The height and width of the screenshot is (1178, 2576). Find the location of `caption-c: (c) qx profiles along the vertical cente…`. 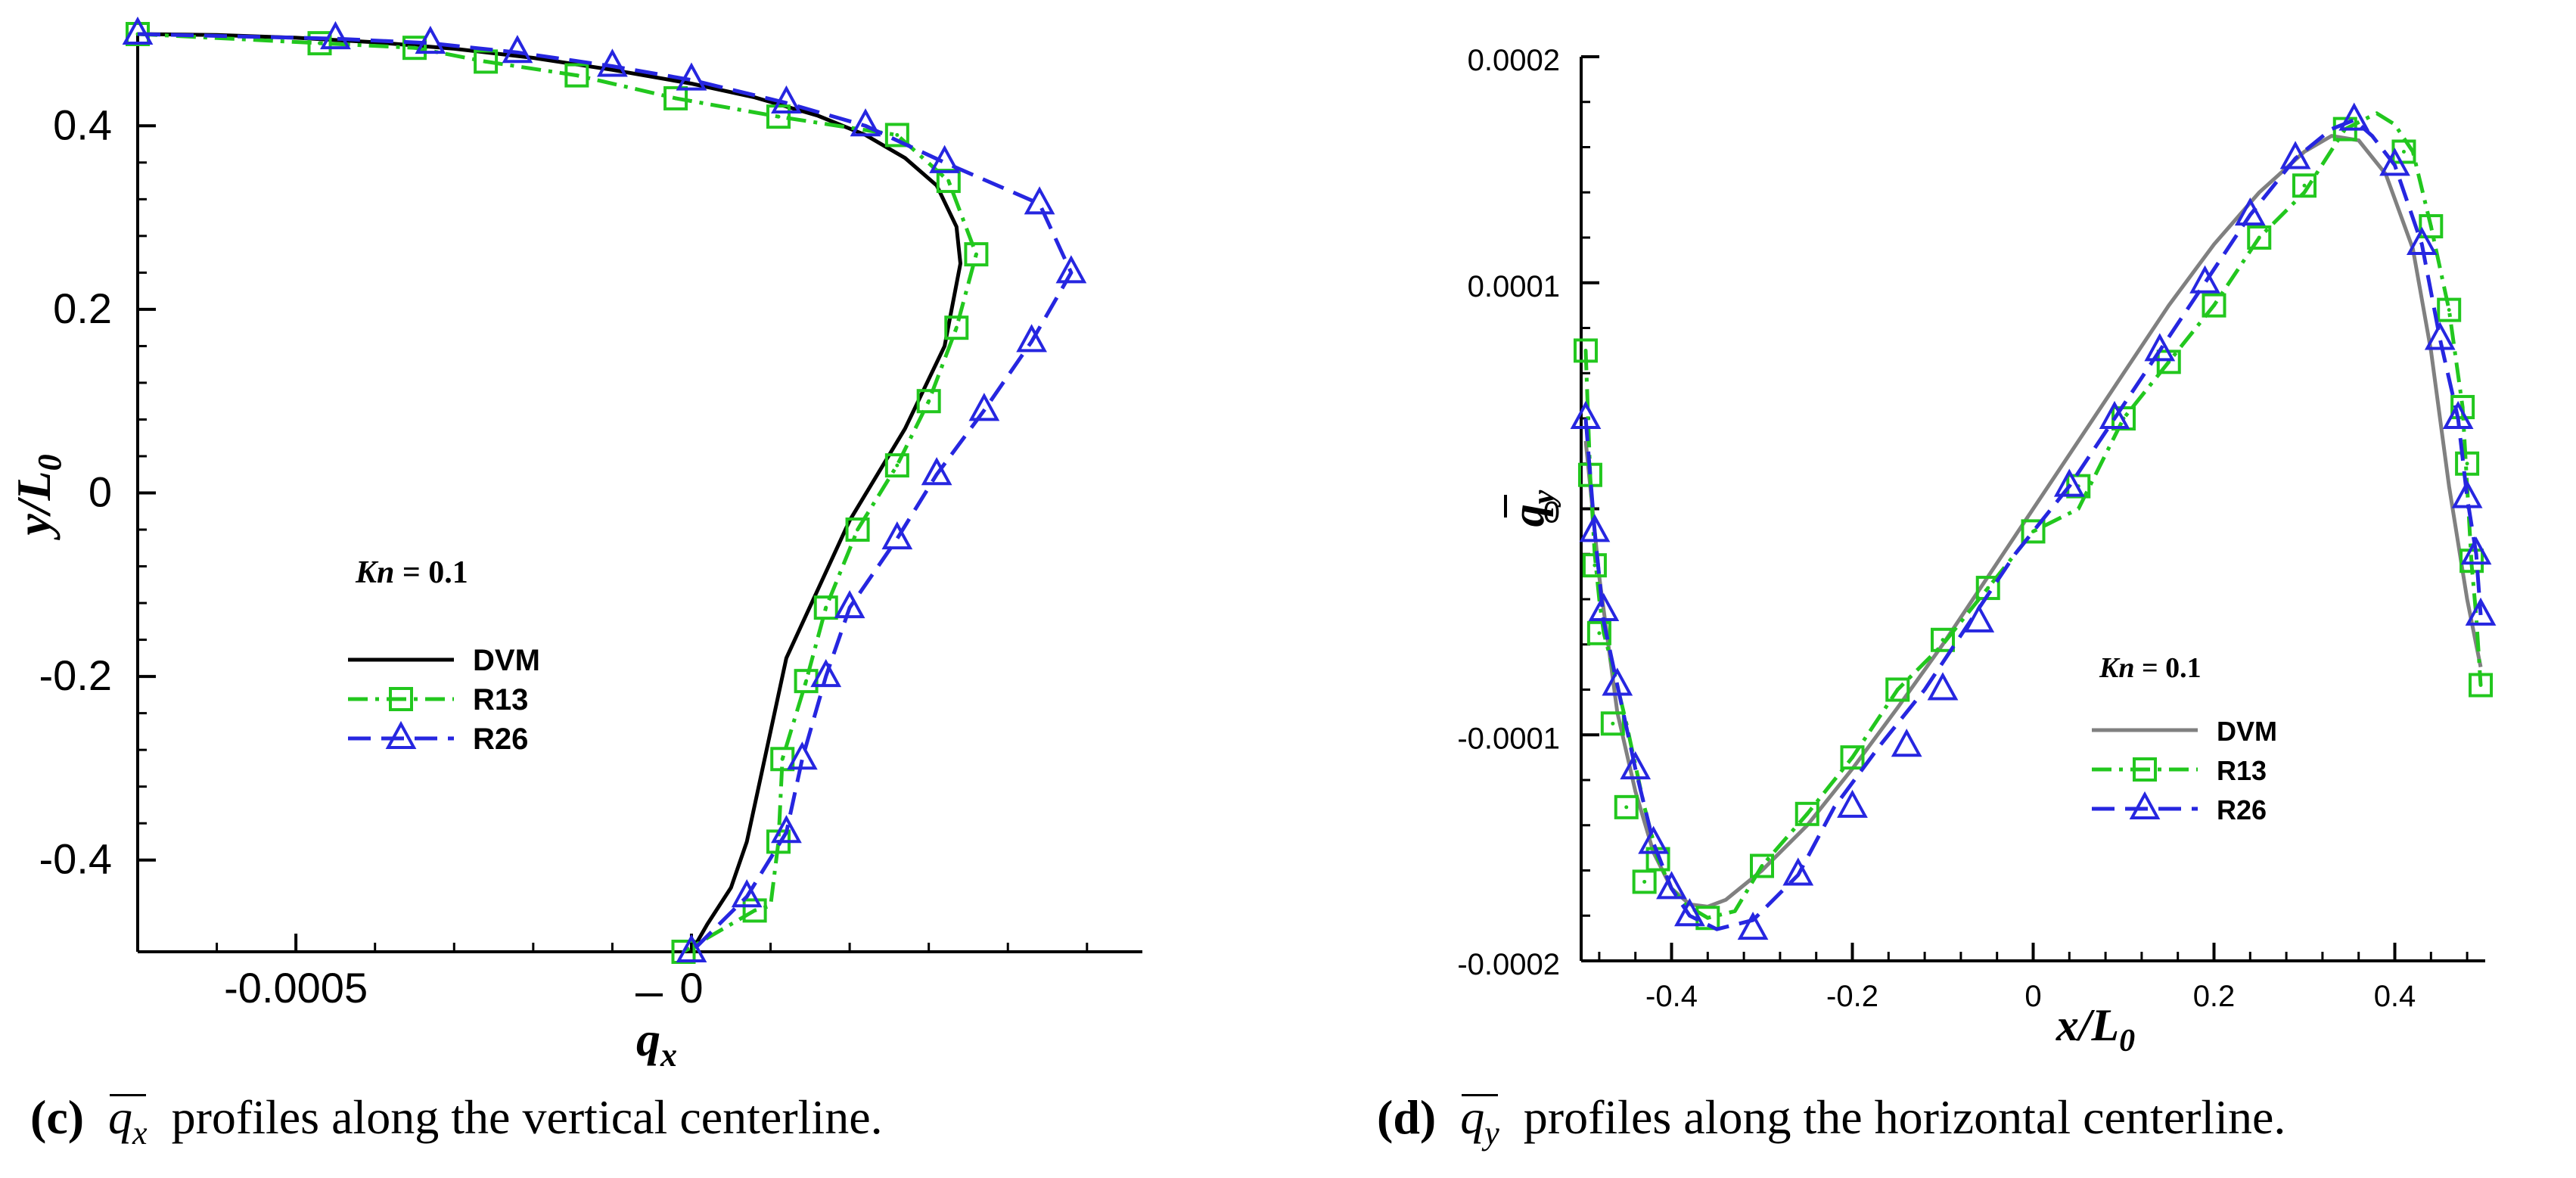

caption-c: (c) qx profiles along the vertical cente… is located at coordinates (456, 1120).